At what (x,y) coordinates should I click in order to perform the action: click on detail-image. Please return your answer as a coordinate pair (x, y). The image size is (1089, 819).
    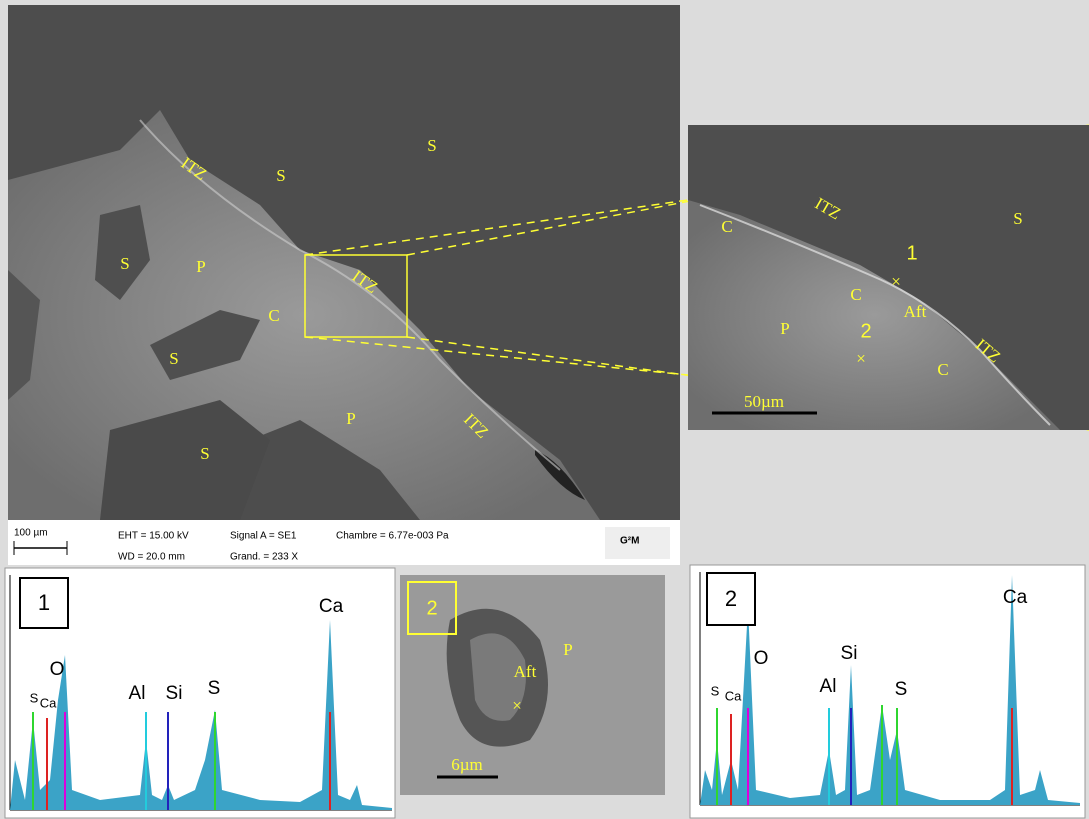
    Looking at the image, I should click on (532, 685).